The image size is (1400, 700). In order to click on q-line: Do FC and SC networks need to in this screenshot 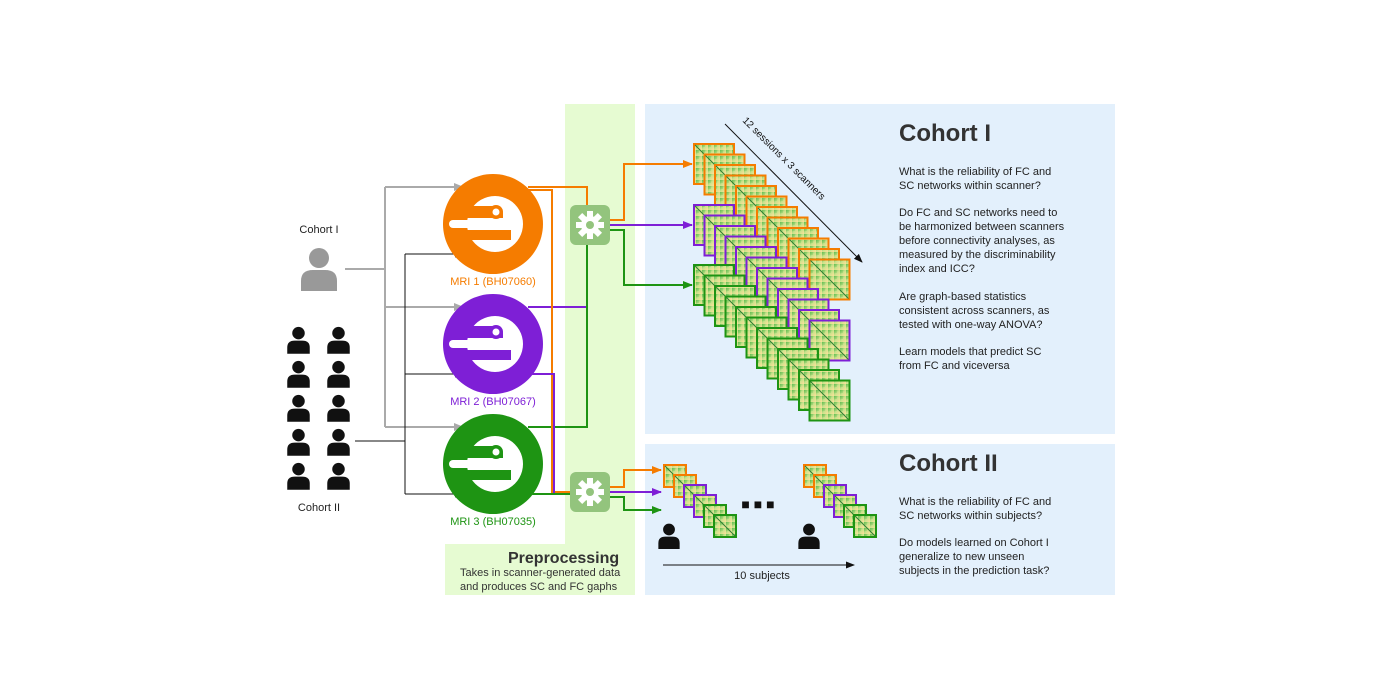, I will do `click(981, 213)`.